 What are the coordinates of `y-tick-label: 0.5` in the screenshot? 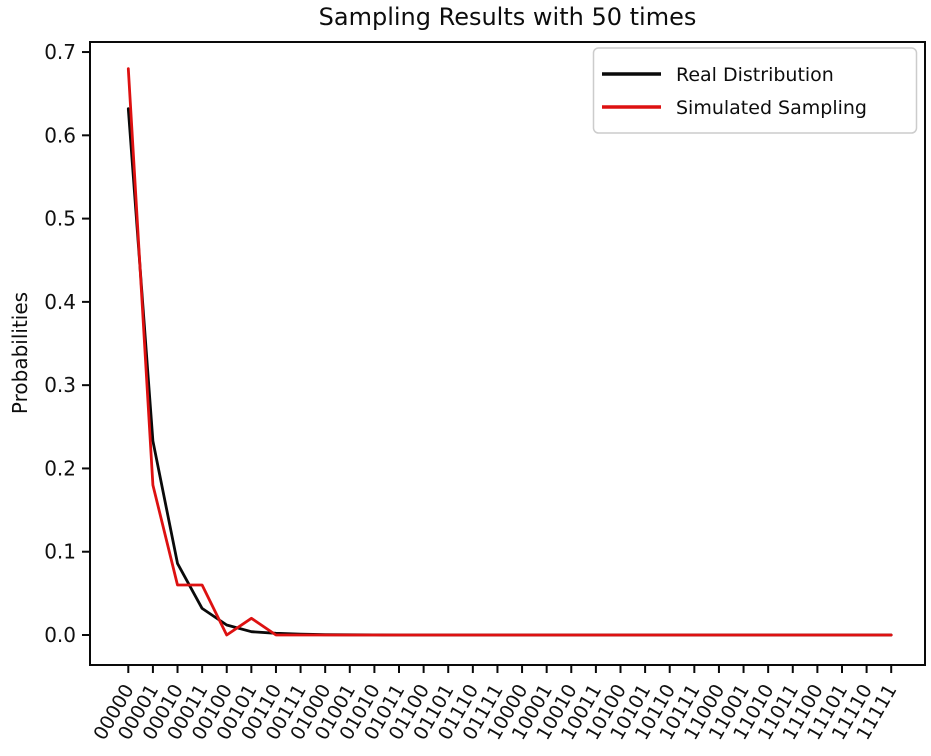 It's located at (60, 219).